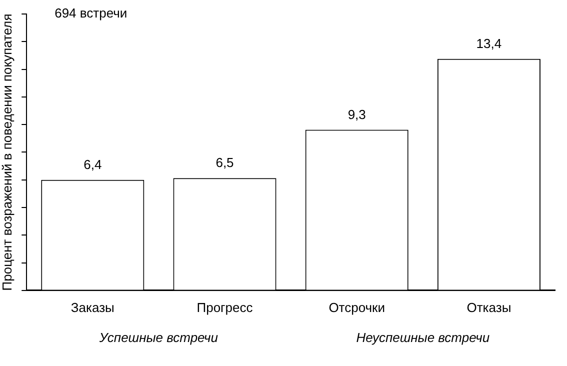  What do you see at coordinates (357, 114) in the screenshot?
I see `data-label: 9,3` at bounding box center [357, 114].